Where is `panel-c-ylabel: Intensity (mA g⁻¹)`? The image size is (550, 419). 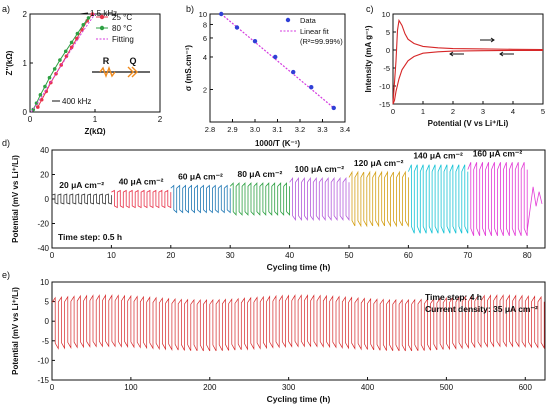
panel-c-ylabel: Intensity (mA g⁻¹) is located at coordinates (368, 58).